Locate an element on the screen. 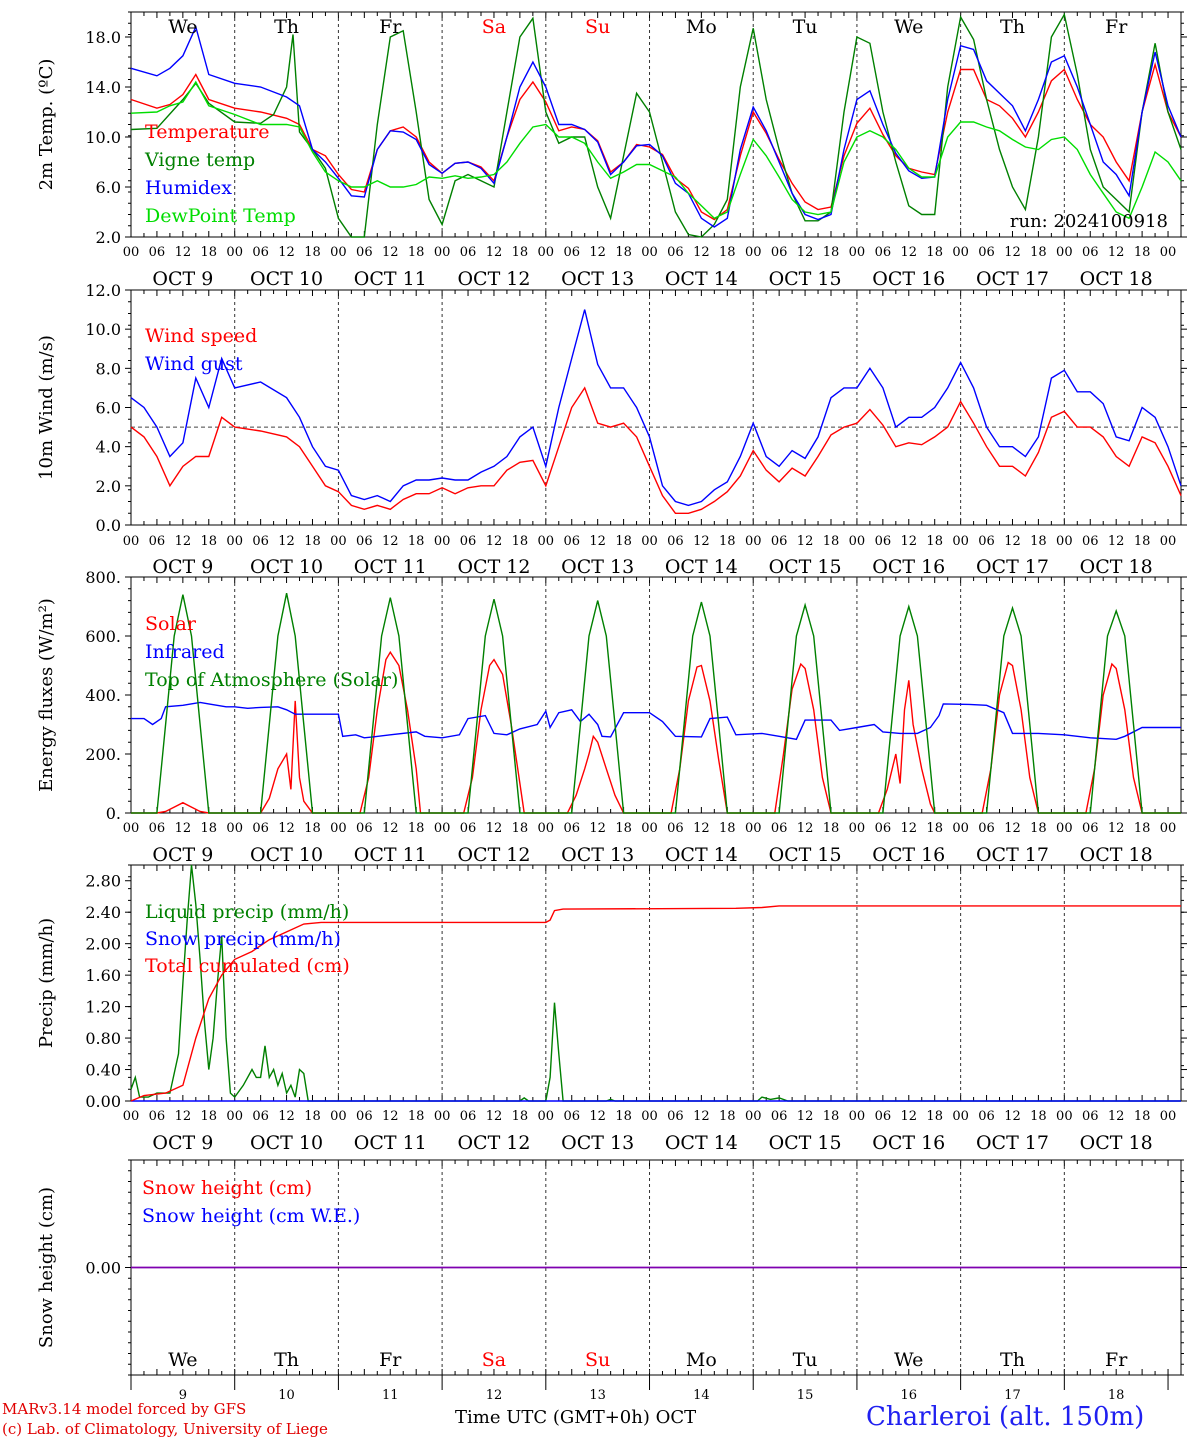  y-tick-label: 10.0 is located at coordinates (103, 329).